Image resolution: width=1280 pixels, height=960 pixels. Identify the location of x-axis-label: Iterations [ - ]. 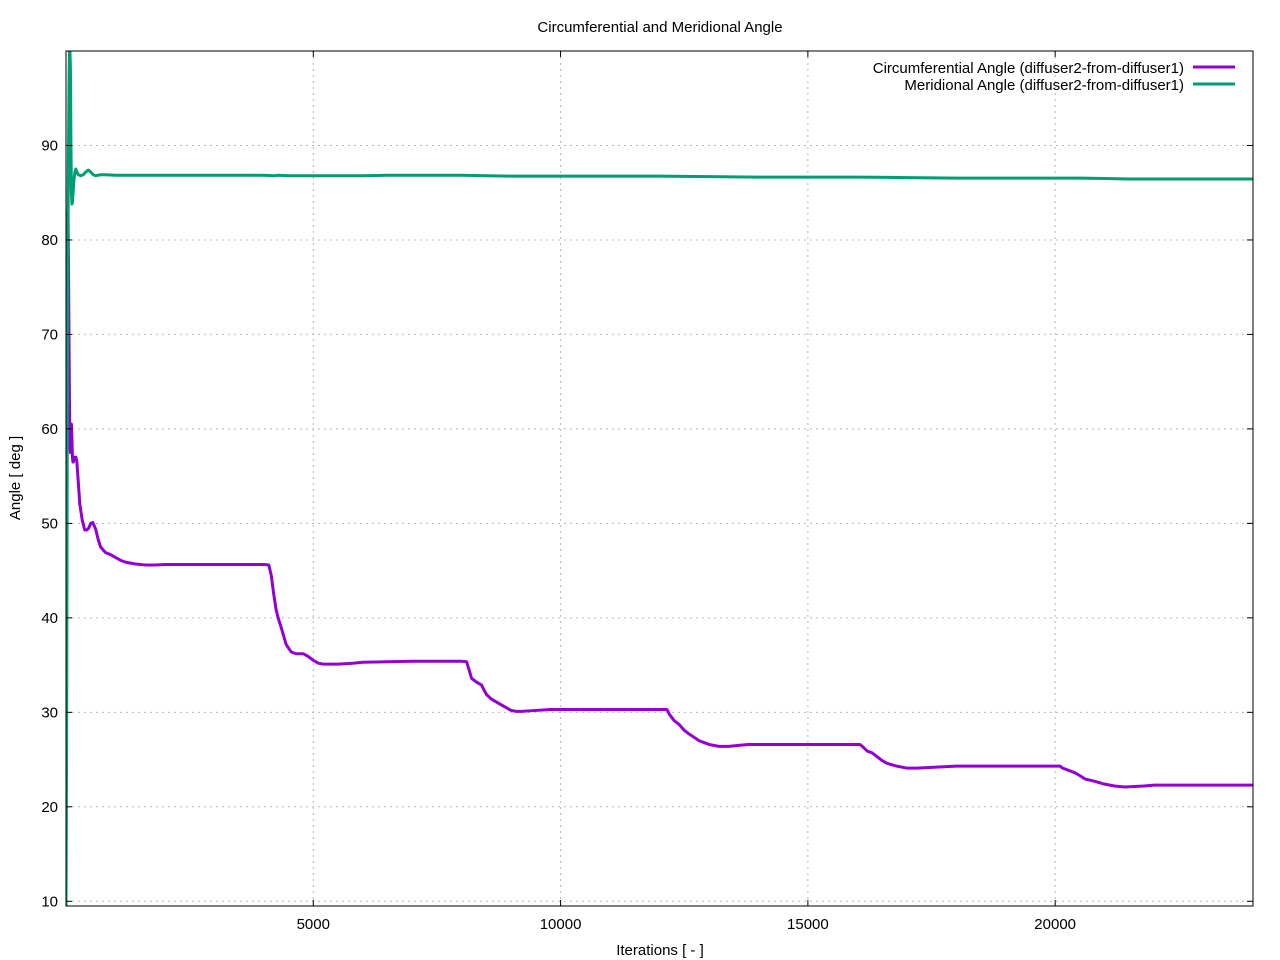
(660, 950).